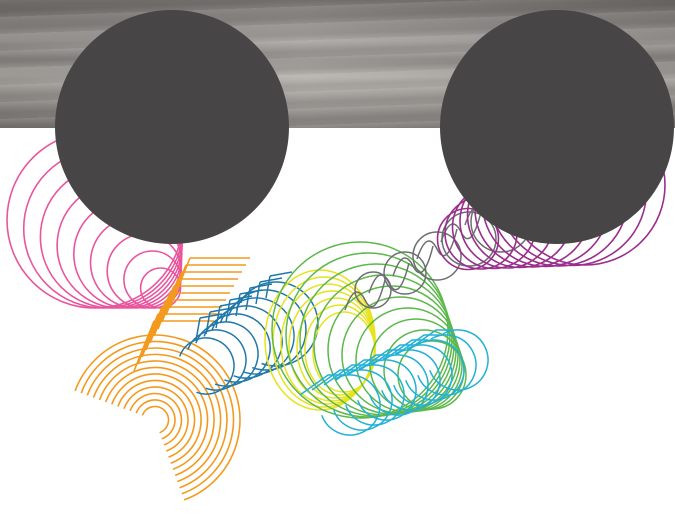 This screenshot has height=515, width=675. Describe the element at coordinates (468, 239) in the screenshot. I see `purple-ring` at that location.